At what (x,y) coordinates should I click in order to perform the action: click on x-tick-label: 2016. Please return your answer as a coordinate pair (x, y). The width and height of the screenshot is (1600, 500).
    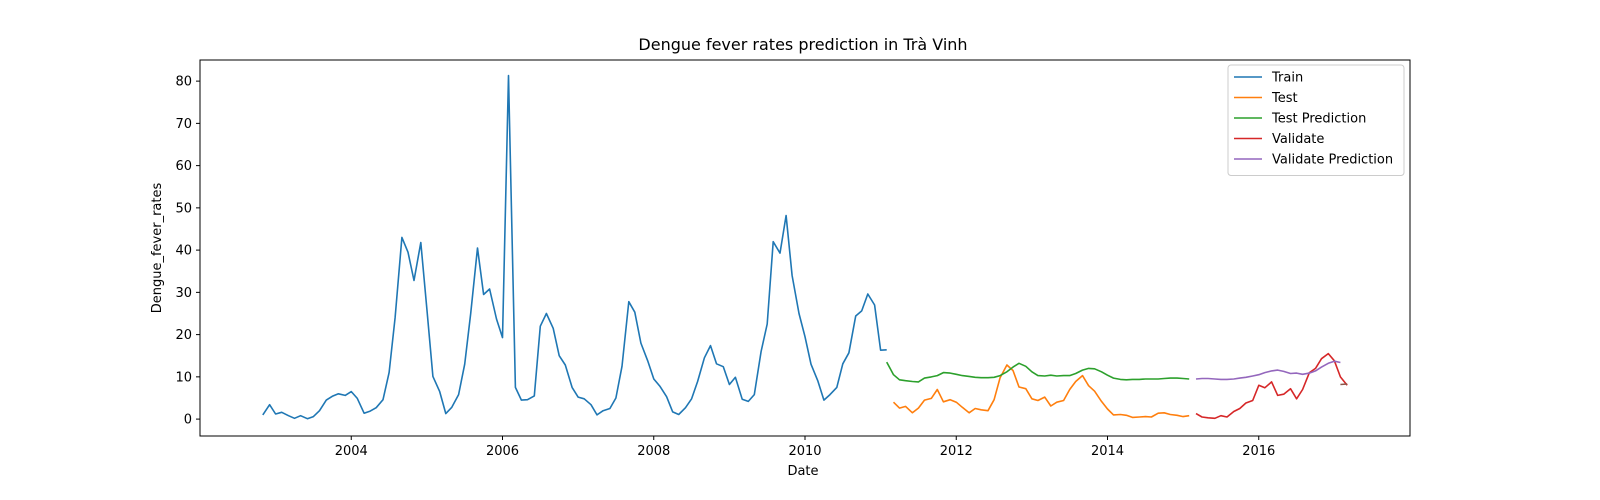
    Looking at the image, I should click on (1258, 451).